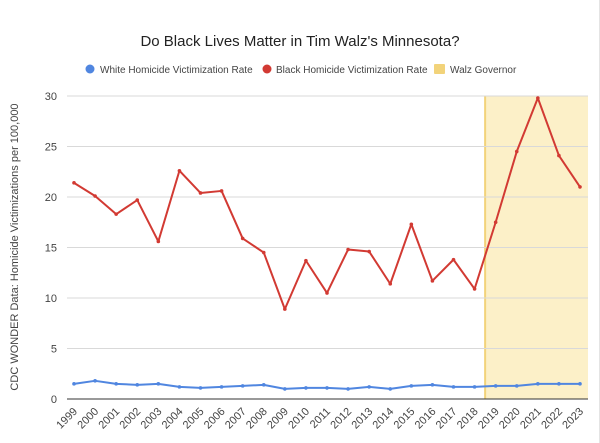 The height and width of the screenshot is (443, 600). Describe the element at coordinates (176, 70) in the screenshot. I see `legend-label-white: White Homicide Victimization Rate` at that location.